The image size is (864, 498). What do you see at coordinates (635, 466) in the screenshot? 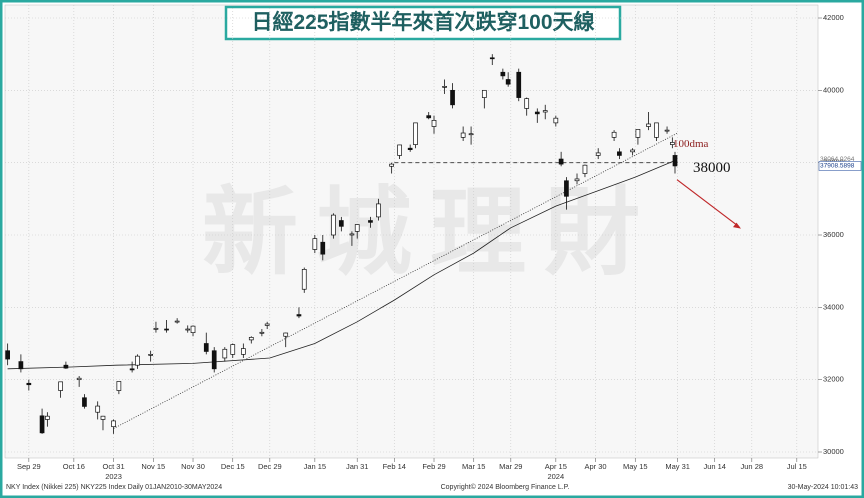
I see `x-tick-label: May 15` at bounding box center [635, 466].